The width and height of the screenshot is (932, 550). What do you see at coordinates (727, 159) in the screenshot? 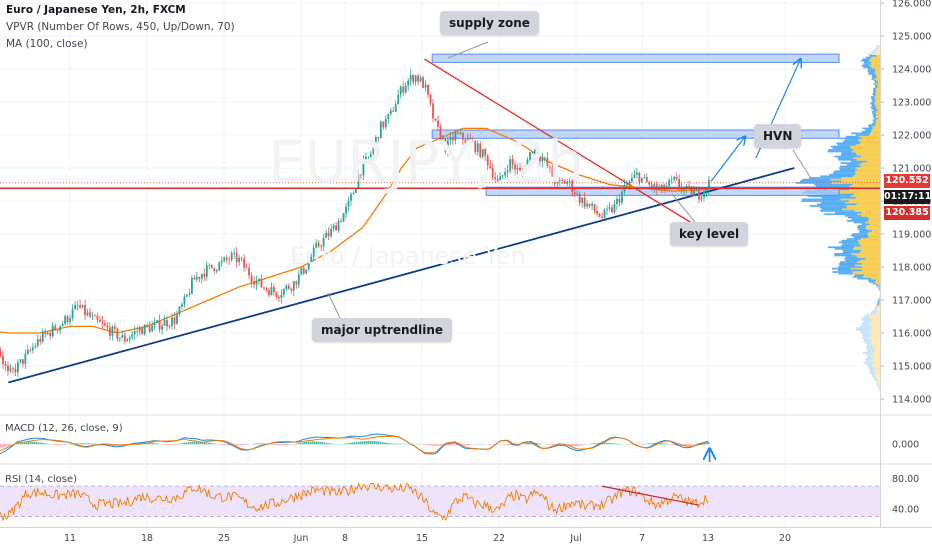
I see `projection-arrow` at bounding box center [727, 159].